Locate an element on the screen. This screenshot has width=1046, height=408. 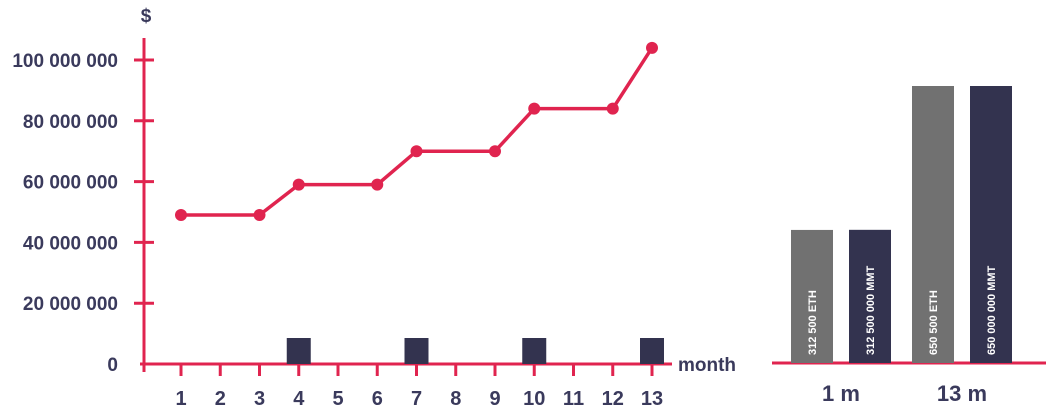
x-tick-label: 5 is located at coordinates (337, 398).